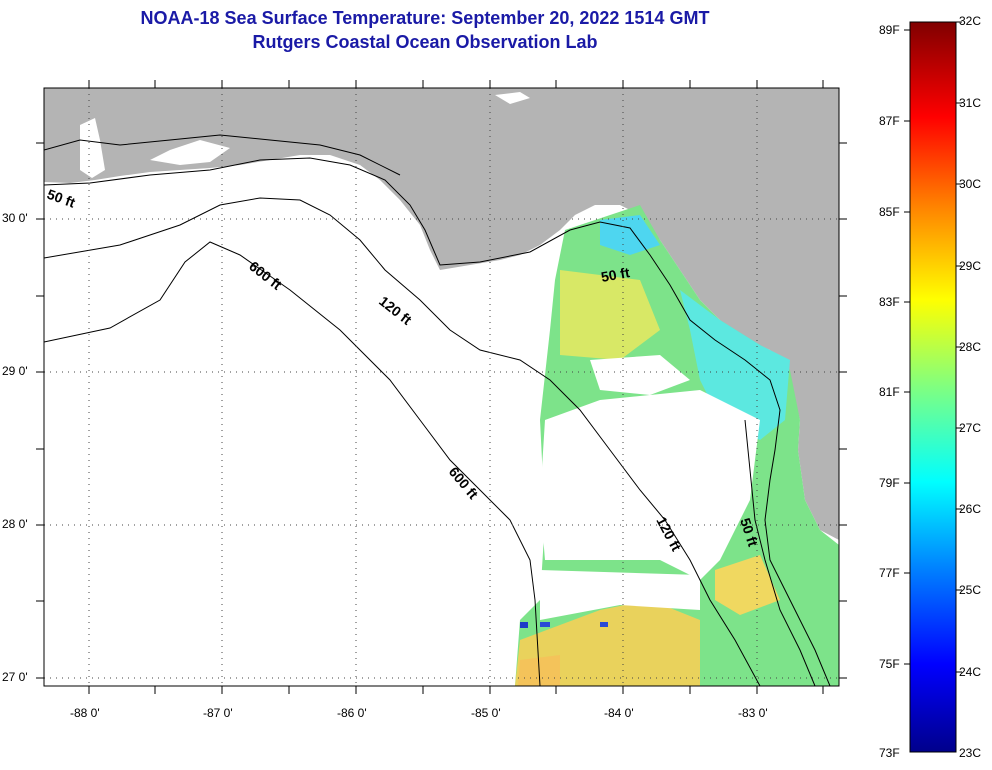 Image resolution: width=992 pixels, height=770 pixels. I want to click on colorbar-label-c: 26C, so click(970, 509).